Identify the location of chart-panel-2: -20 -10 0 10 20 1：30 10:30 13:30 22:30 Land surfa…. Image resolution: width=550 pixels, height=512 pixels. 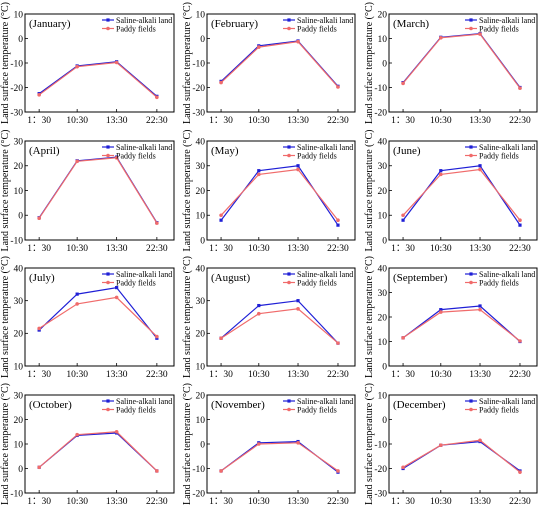
(451, 64).